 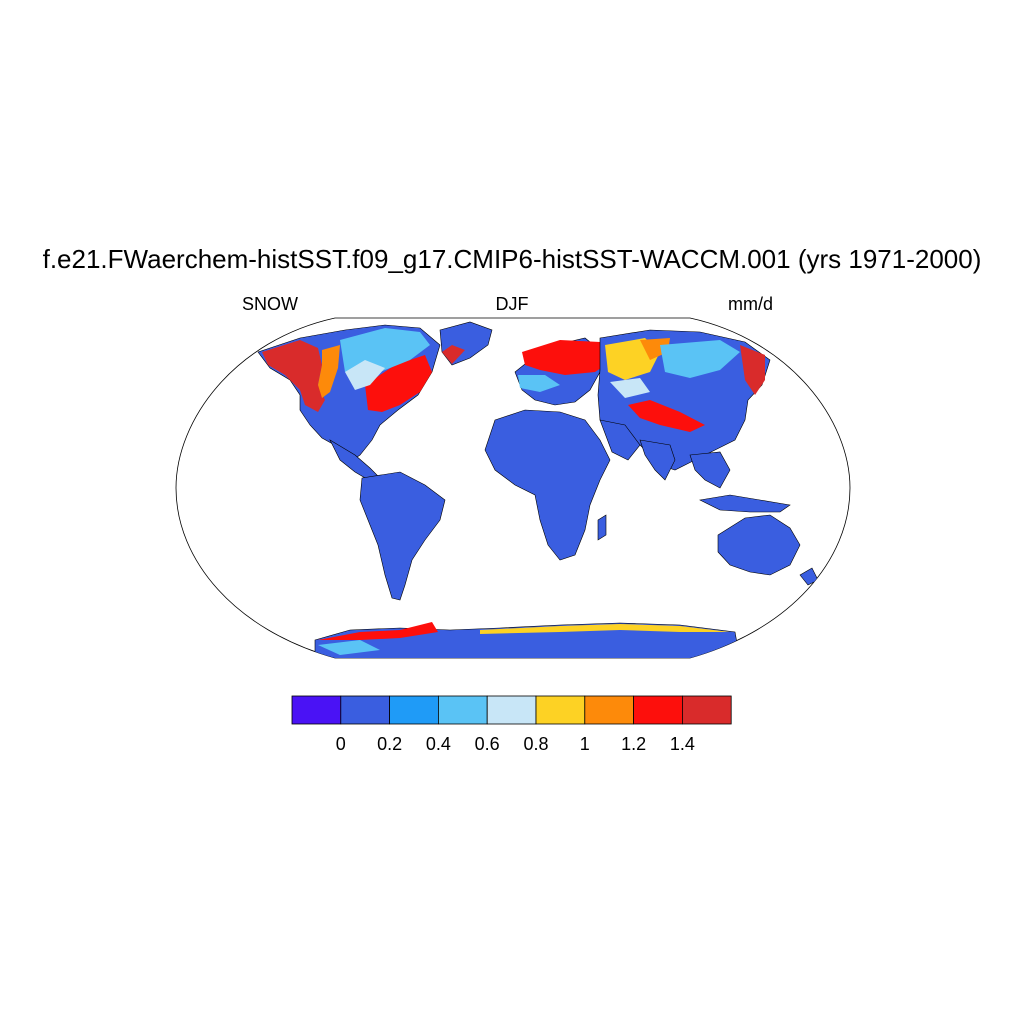 I want to click on season-label: DJF, so click(x=512, y=304).